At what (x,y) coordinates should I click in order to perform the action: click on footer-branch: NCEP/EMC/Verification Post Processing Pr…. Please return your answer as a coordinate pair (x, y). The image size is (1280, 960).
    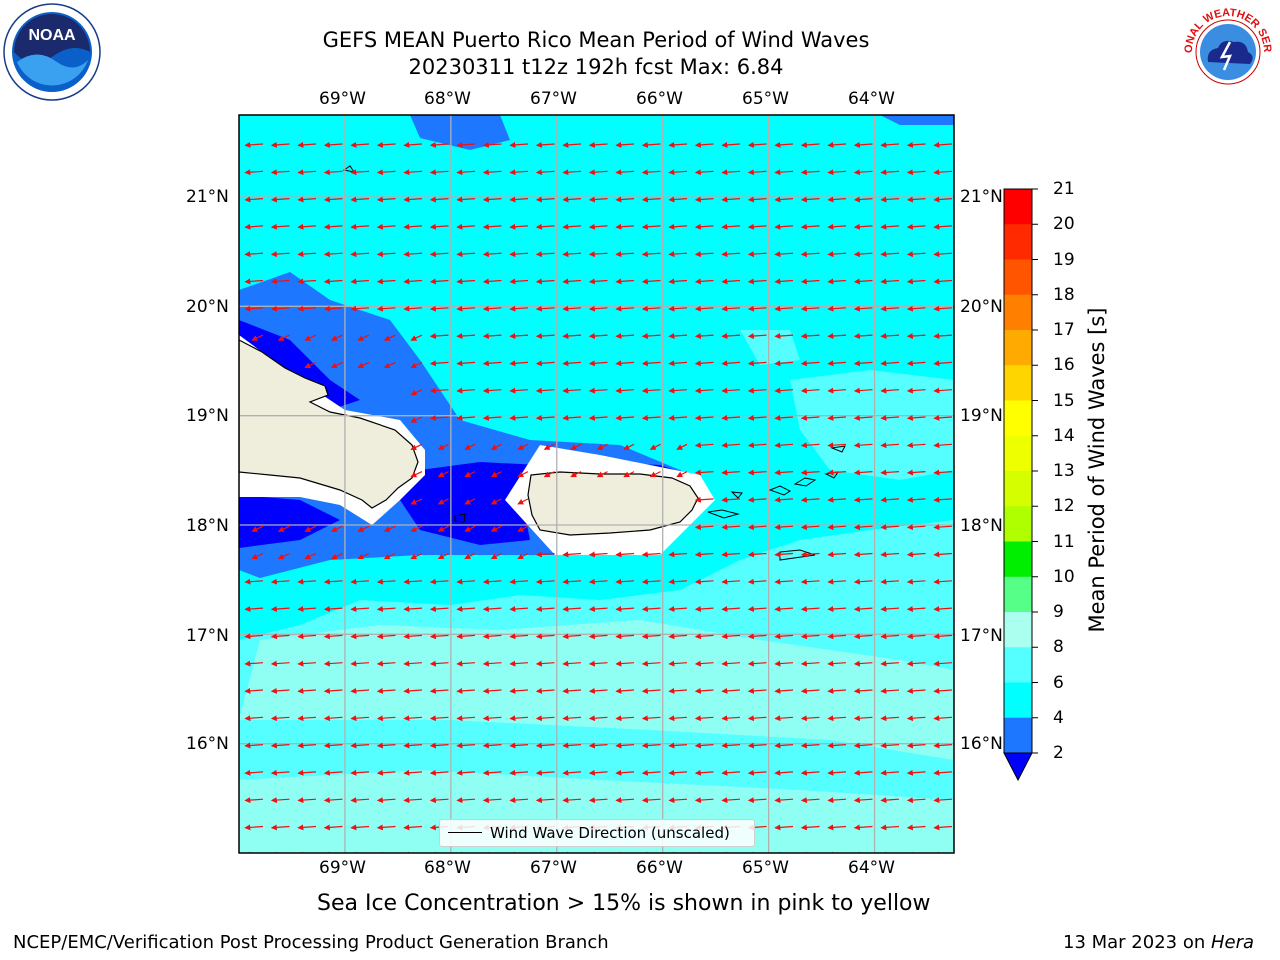
    Looking at the image, I should click on (311, 942).